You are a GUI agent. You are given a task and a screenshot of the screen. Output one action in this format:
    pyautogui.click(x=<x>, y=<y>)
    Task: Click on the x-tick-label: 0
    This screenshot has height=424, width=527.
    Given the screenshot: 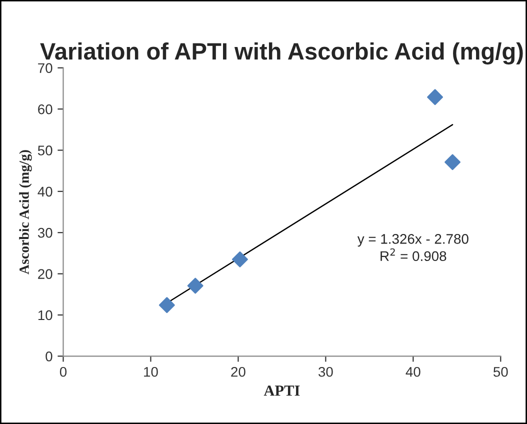 What is the action you would take?
    pyautogui.click(x=63, y=371)
    